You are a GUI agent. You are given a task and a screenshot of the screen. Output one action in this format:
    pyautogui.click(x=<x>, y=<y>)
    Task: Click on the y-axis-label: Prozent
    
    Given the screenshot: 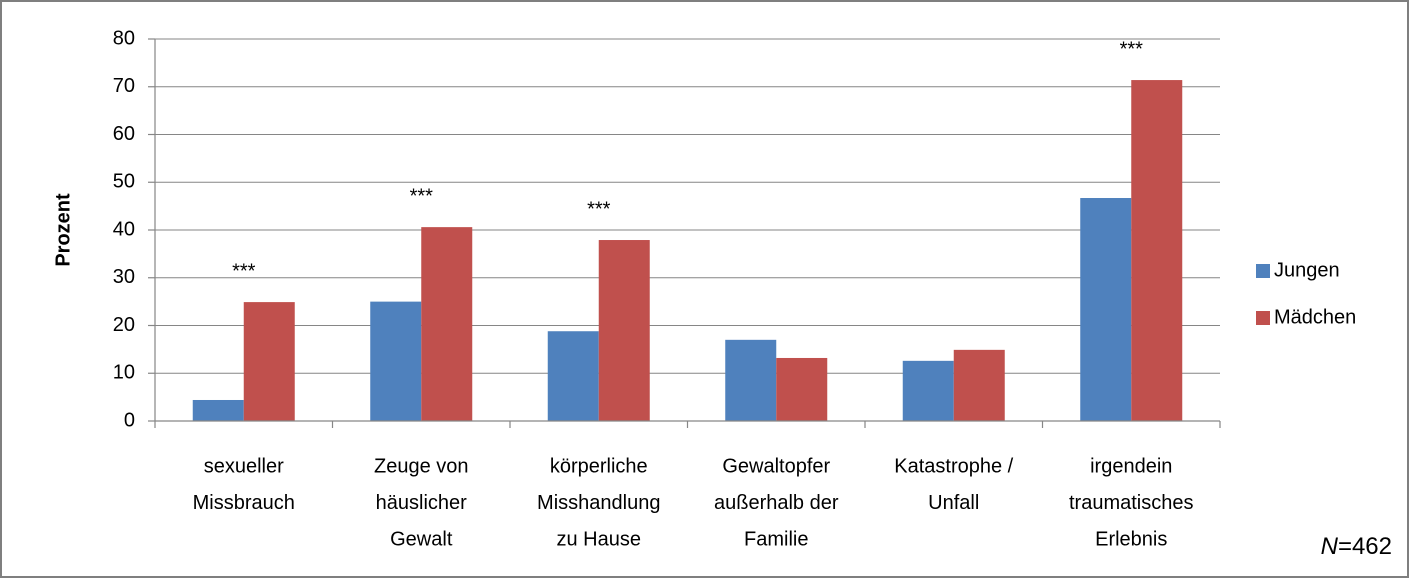 What is the action you would take?
    pyautogui.click(x=63, y=230)
    